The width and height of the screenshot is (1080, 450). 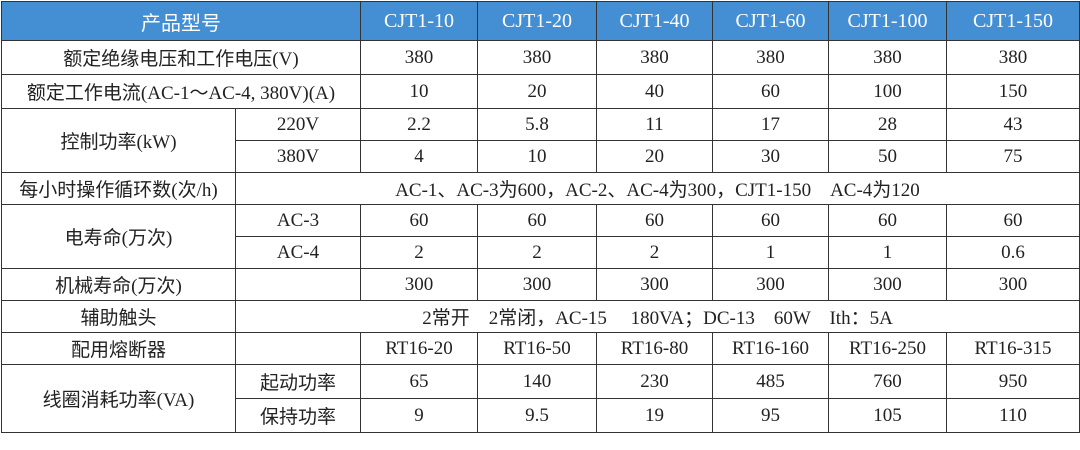 I want to click on value-cell: 485, so click(x=770, y=381).